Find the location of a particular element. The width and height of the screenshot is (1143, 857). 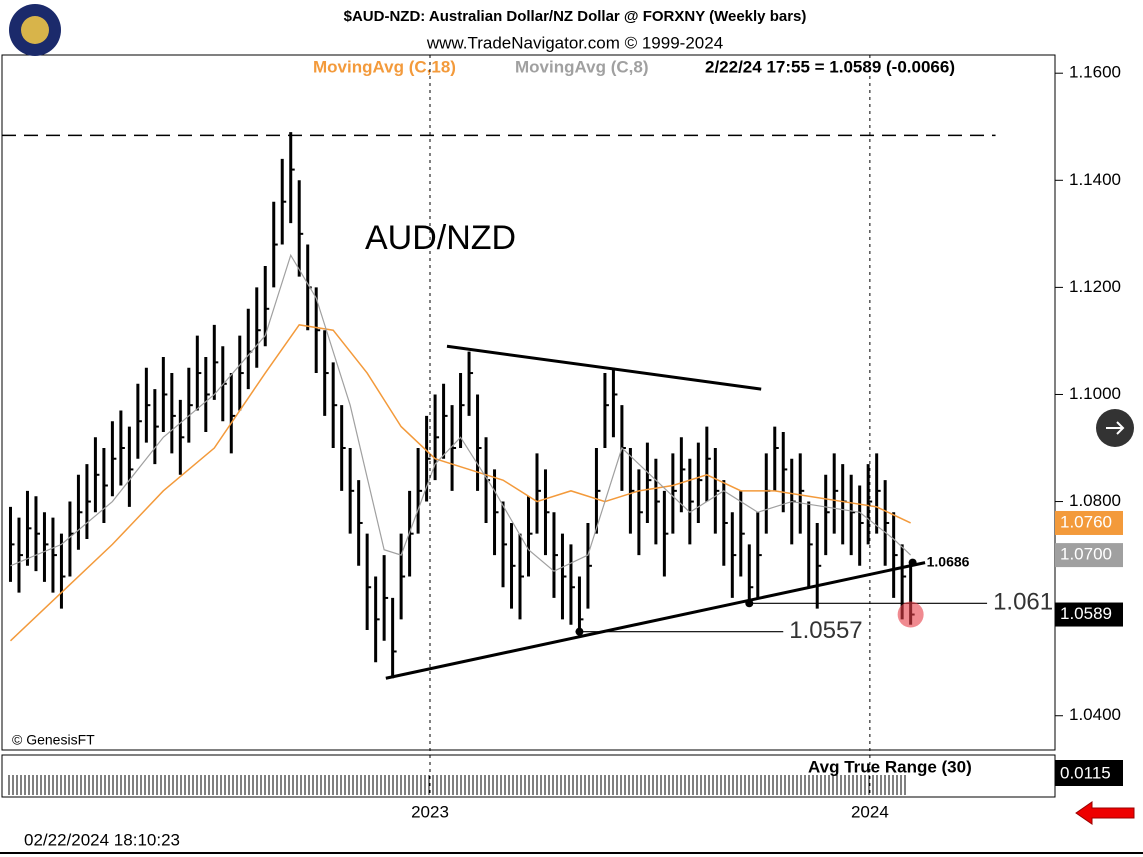

last-marker is located at coordinates (910, 614).